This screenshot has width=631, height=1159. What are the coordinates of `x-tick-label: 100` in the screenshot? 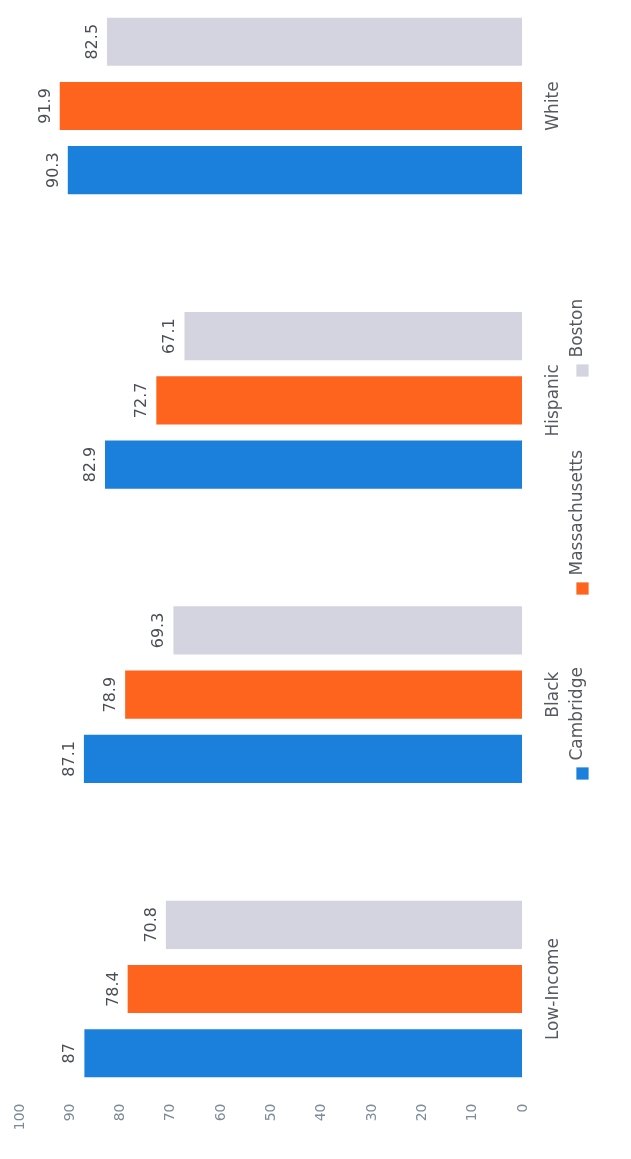 It's located at (18, 1117).